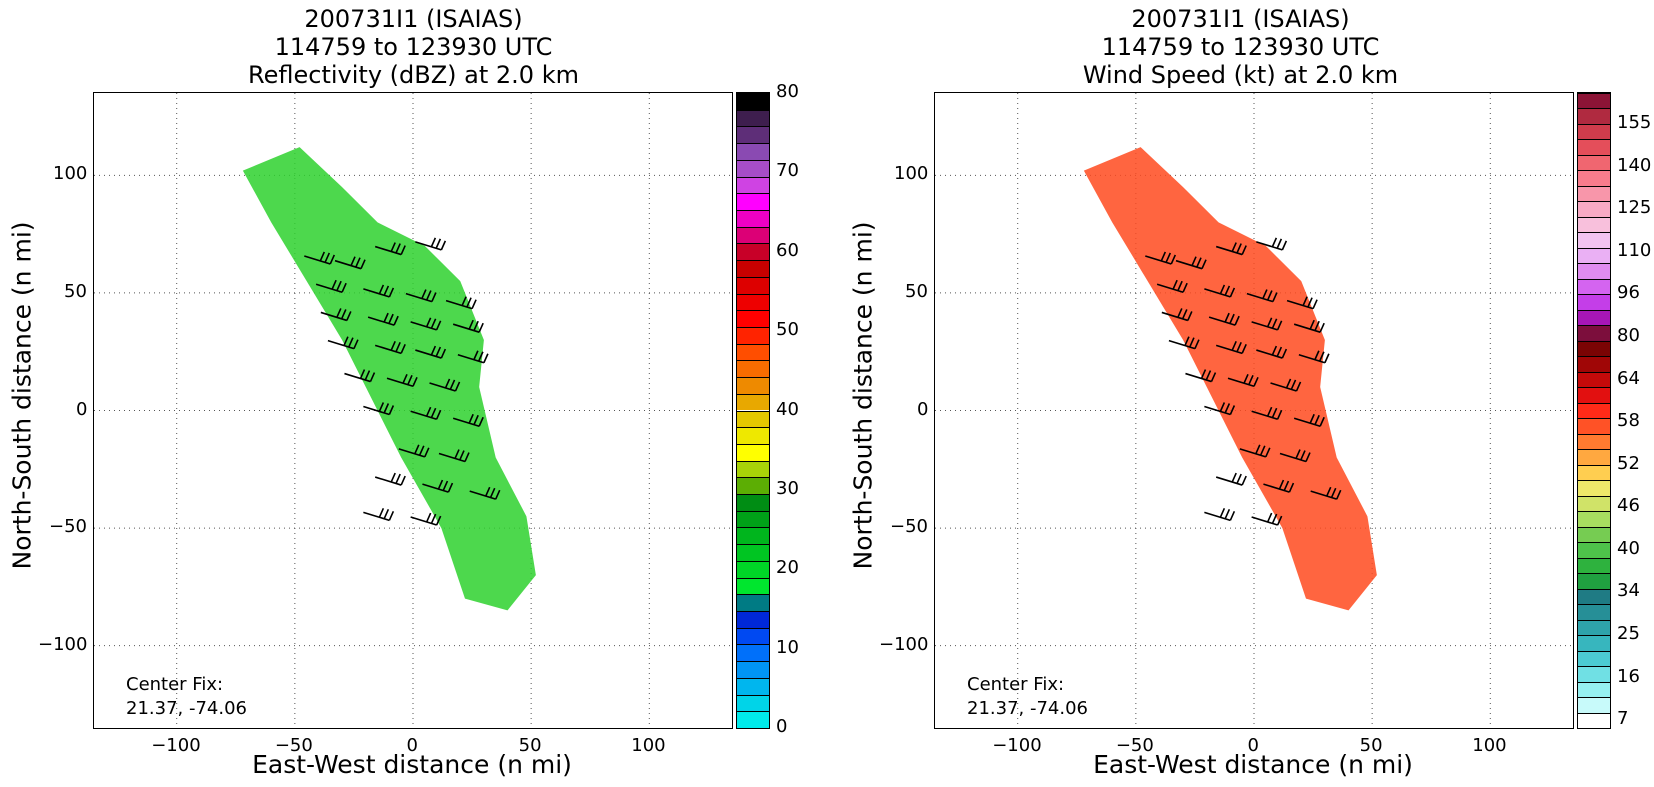 The height and width of the screenshot is (787, 1654). What do you see at coordinates (412, 745) in the screenshot?
I see `x-tick-label: 0` at bounding box center [412, 745].